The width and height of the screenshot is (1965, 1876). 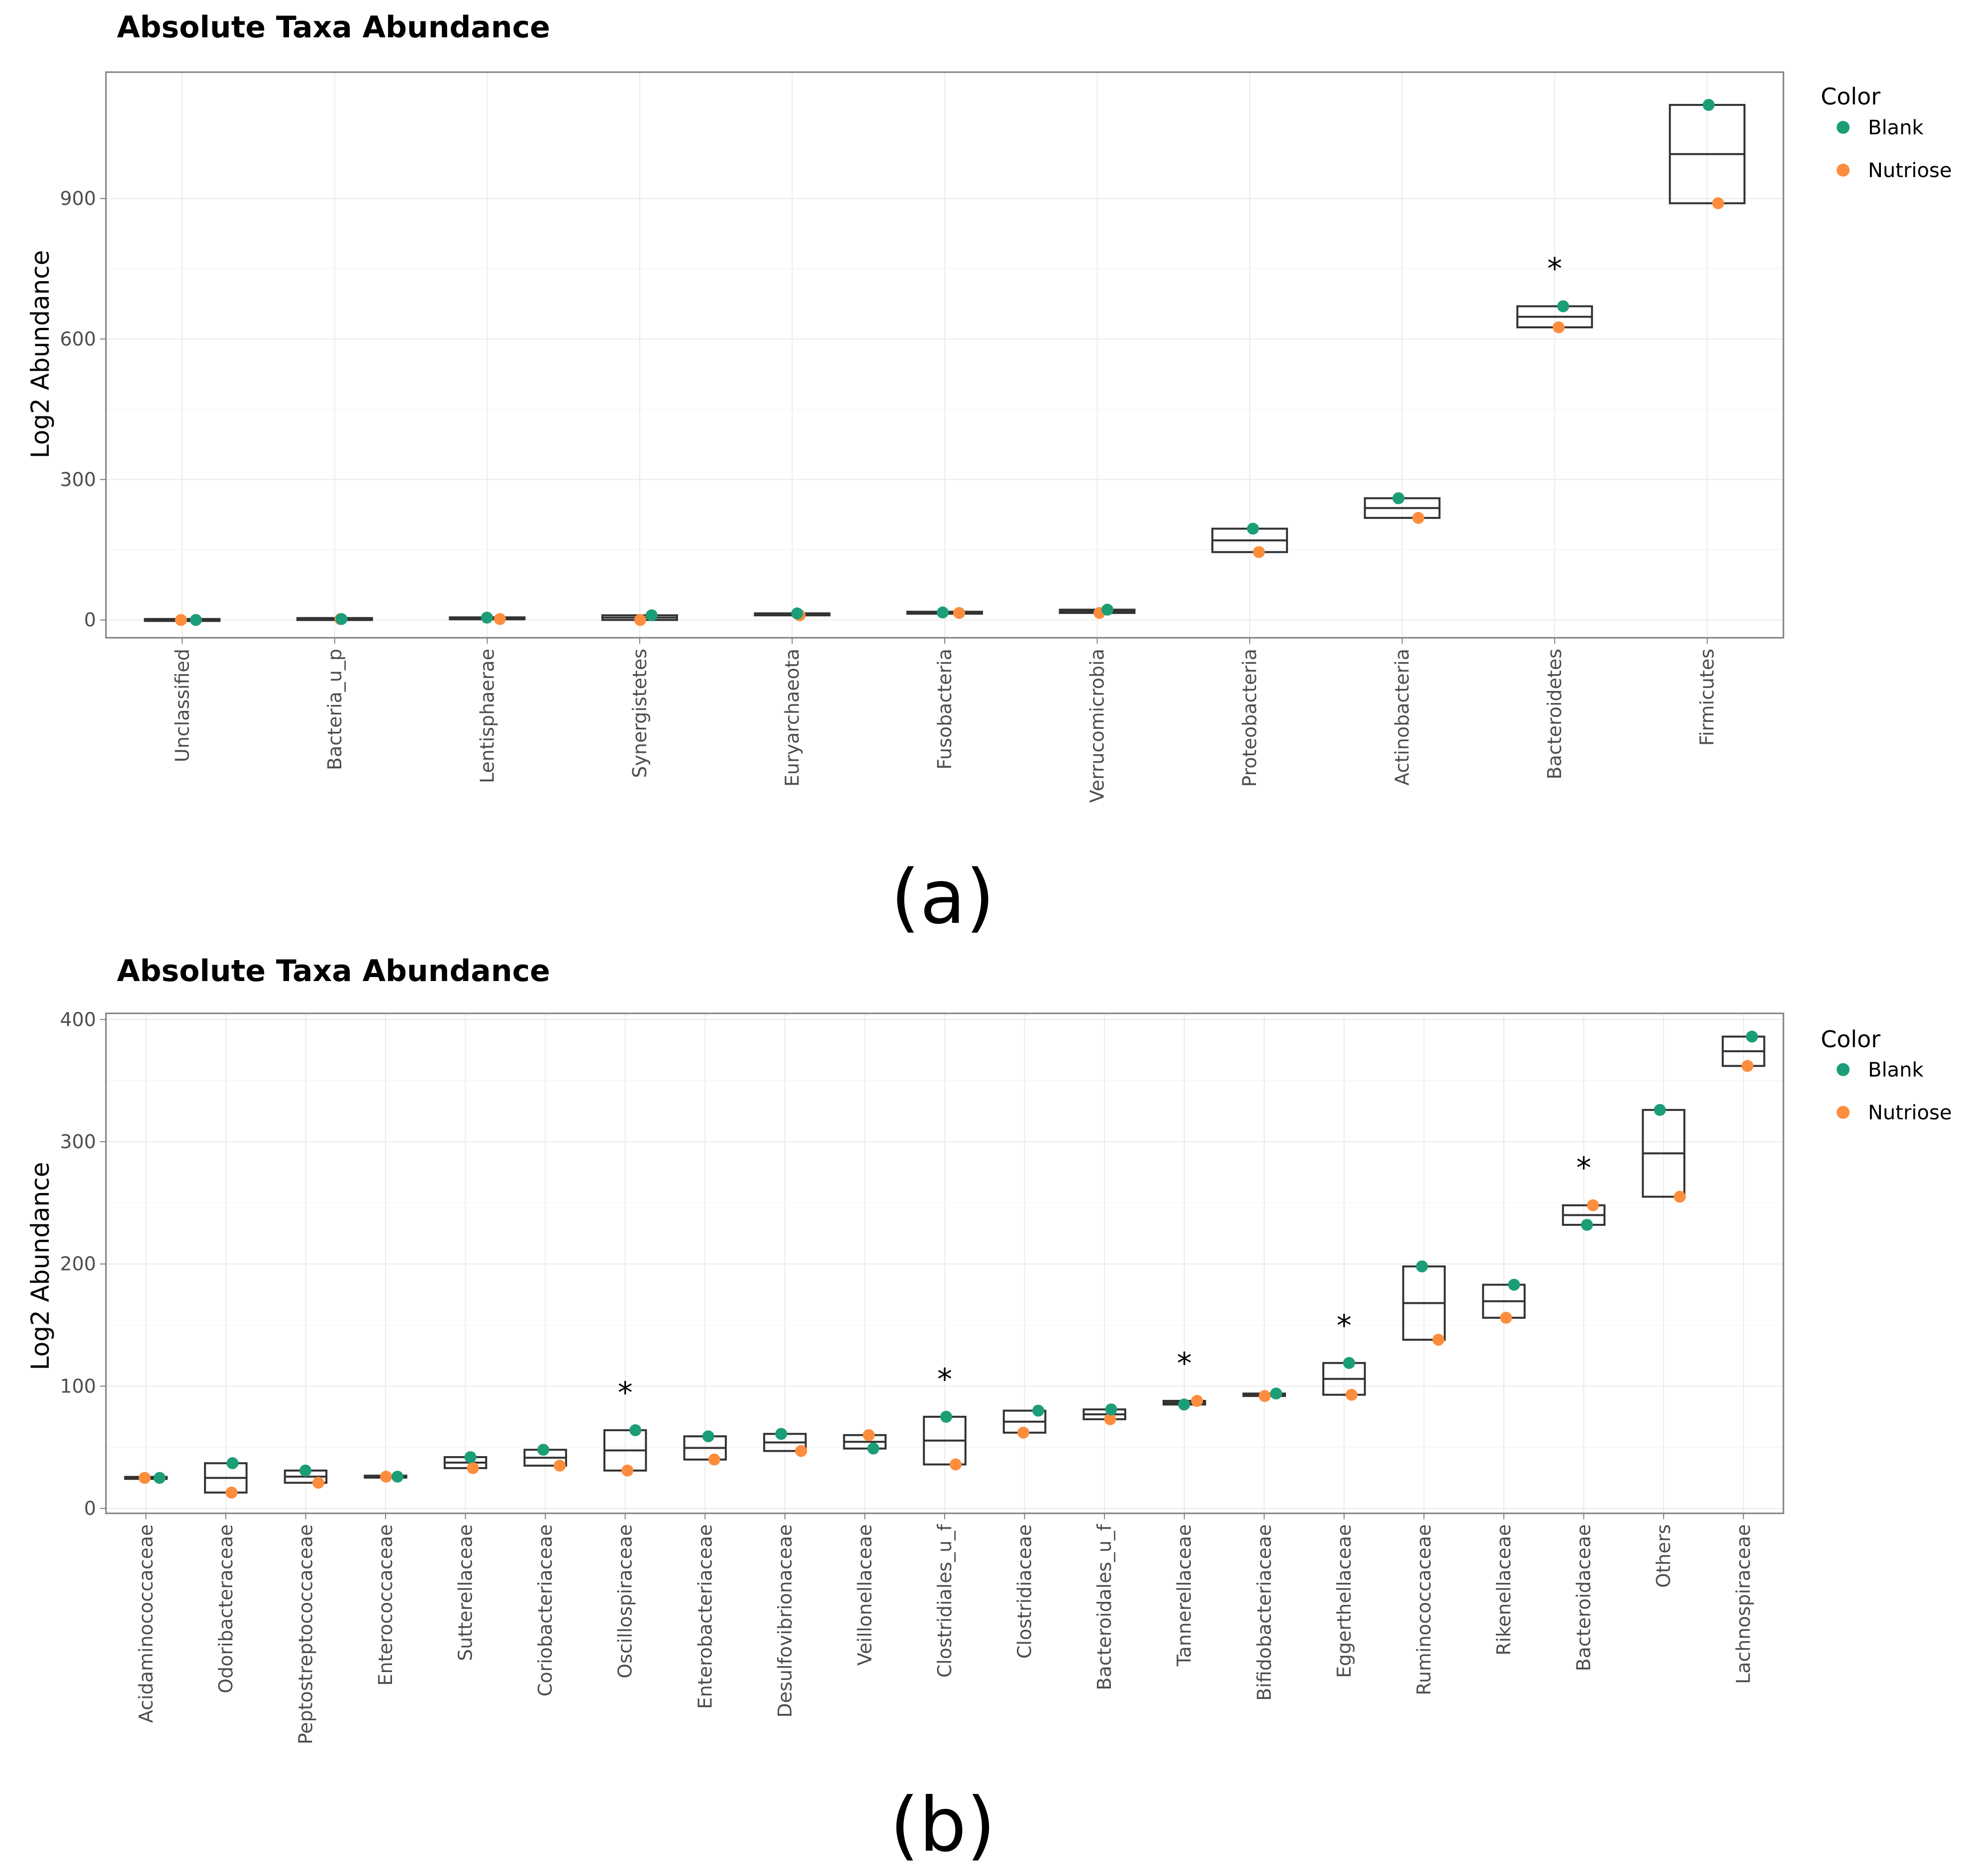 I want to click on x-tick-label: Oscillospiraceae, so click(x=625, y=1601).